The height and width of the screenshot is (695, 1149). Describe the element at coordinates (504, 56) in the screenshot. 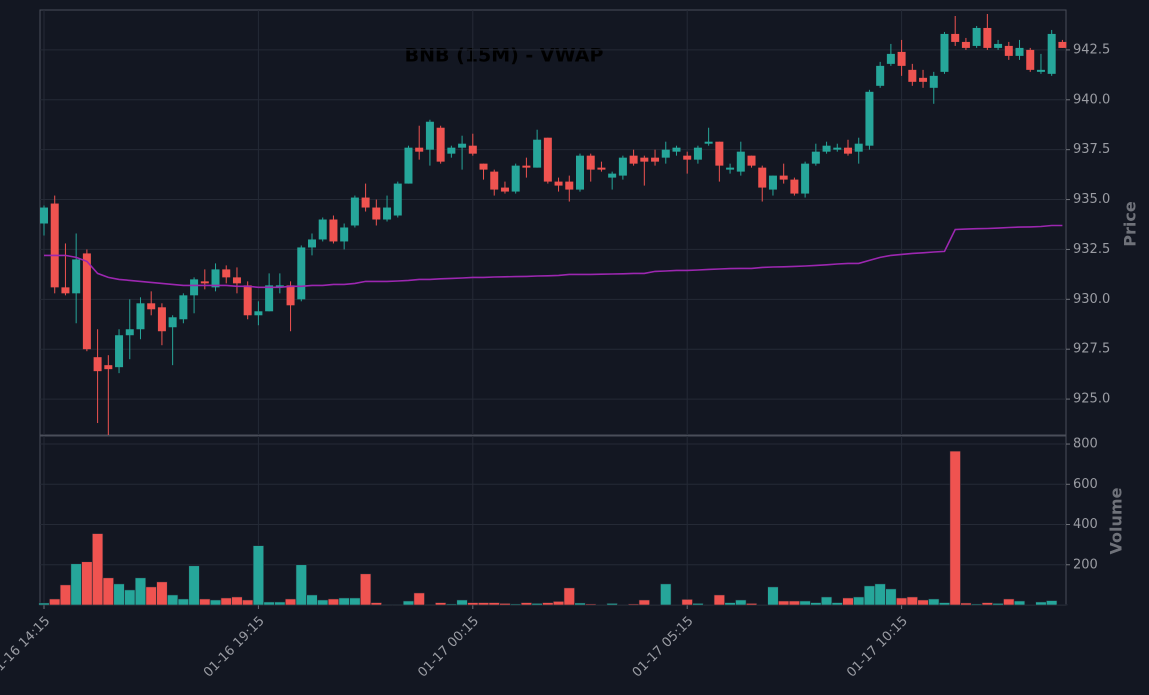

I see `chart-title: BNB (15M) - VWAP` at that location.